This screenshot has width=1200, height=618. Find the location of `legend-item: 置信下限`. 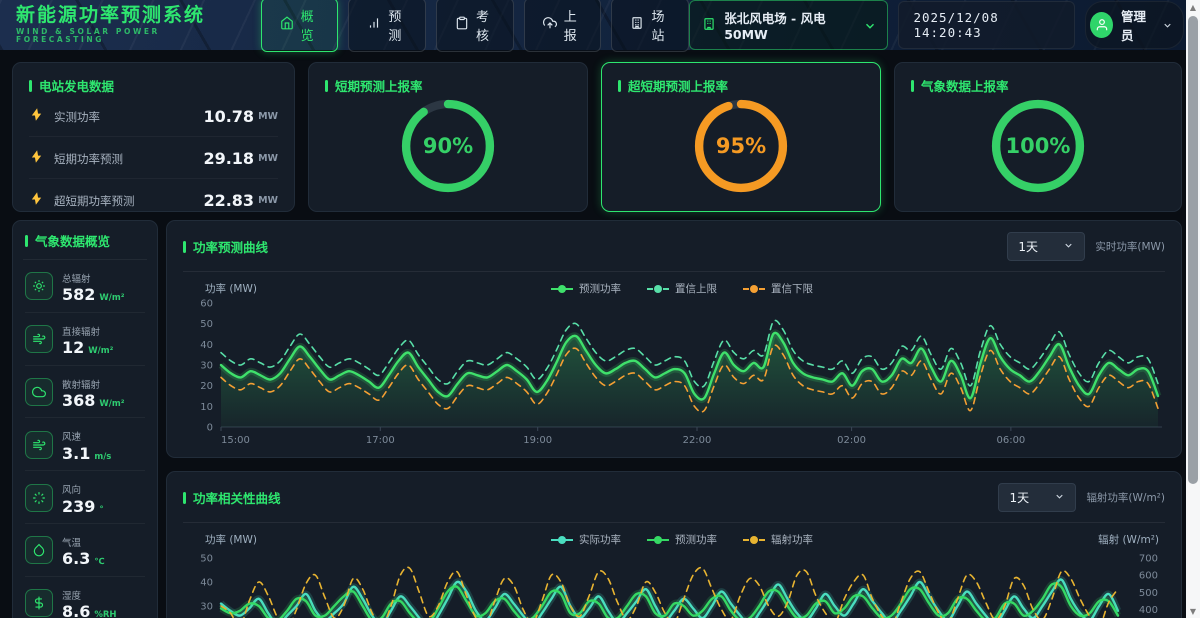

legend-item: 置信下限 is located at coordinates (778, 288).